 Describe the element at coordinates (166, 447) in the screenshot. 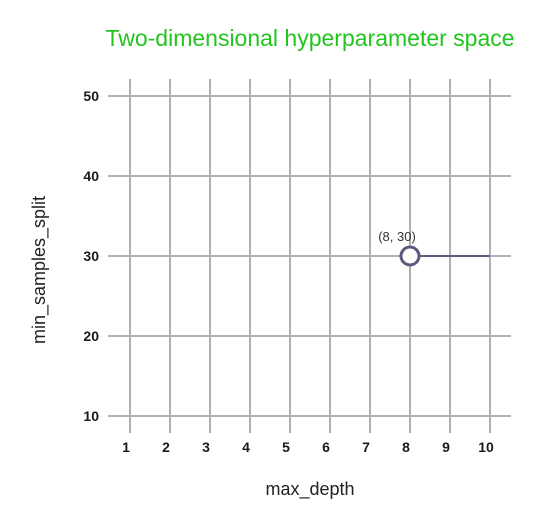

I see `x-tick-label: 2` at that location.